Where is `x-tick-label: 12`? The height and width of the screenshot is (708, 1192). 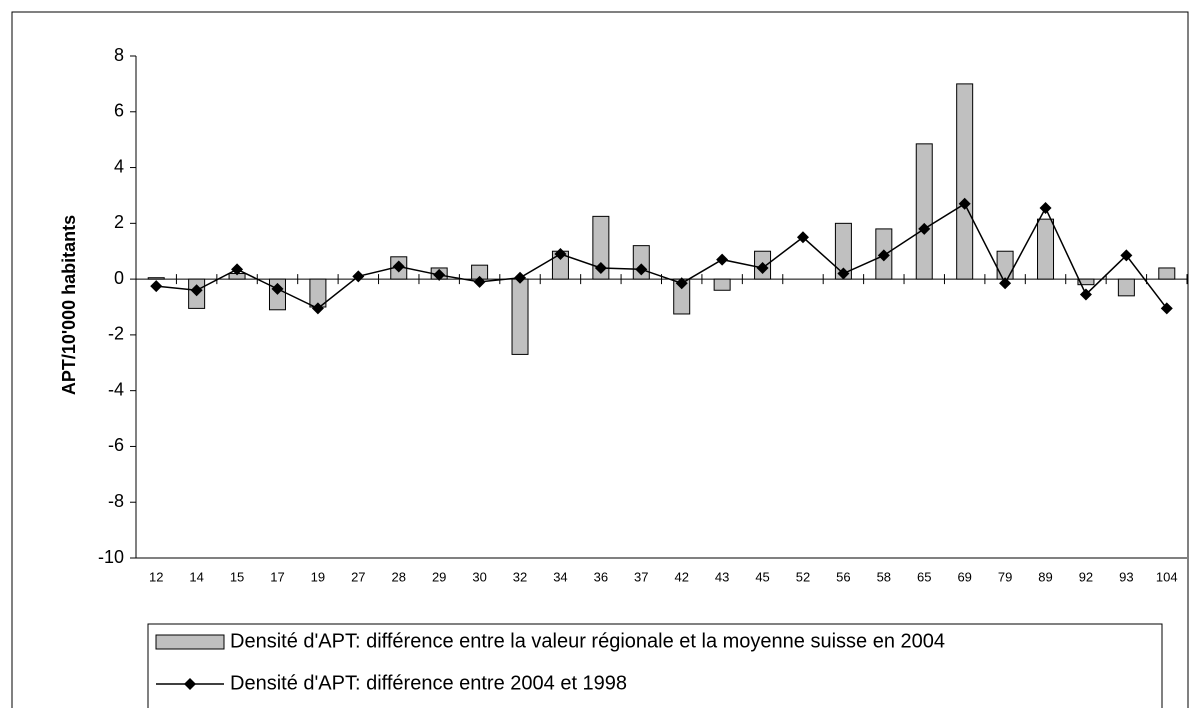 x-tick-label: 12 is located at coordinates (156, 576).